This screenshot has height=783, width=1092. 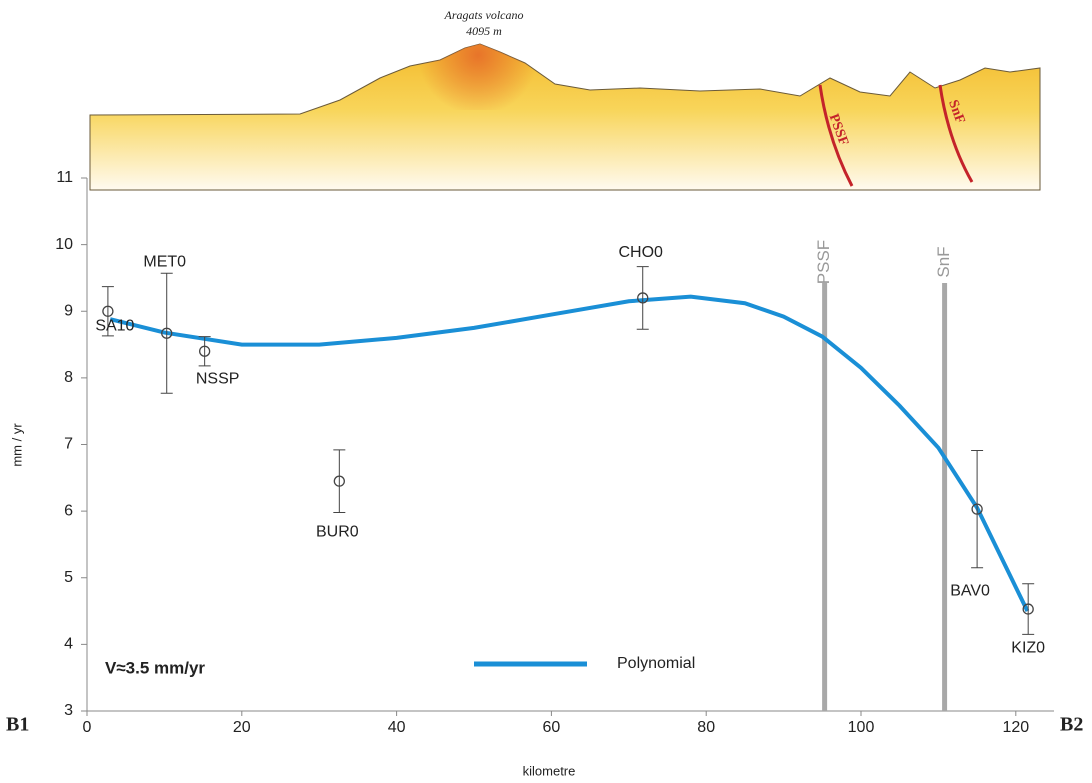 I want to click on x-tick-label: 100, so click(x=861, y=727).